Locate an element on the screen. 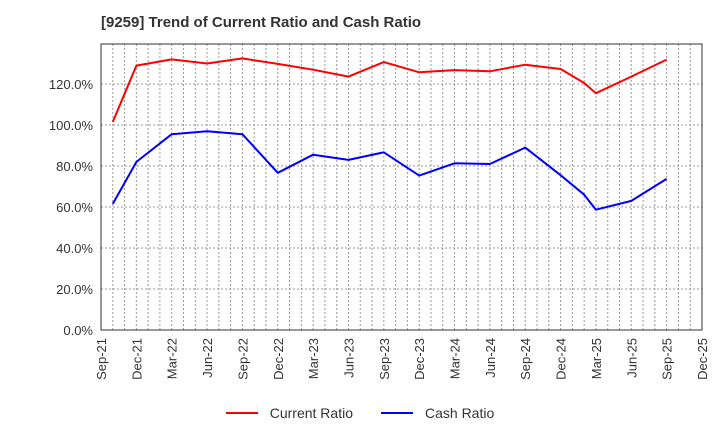 This screenshot has width=720, height=440. legend-item-current-ratio: Current Ratio is located at coordinates (289, 413).